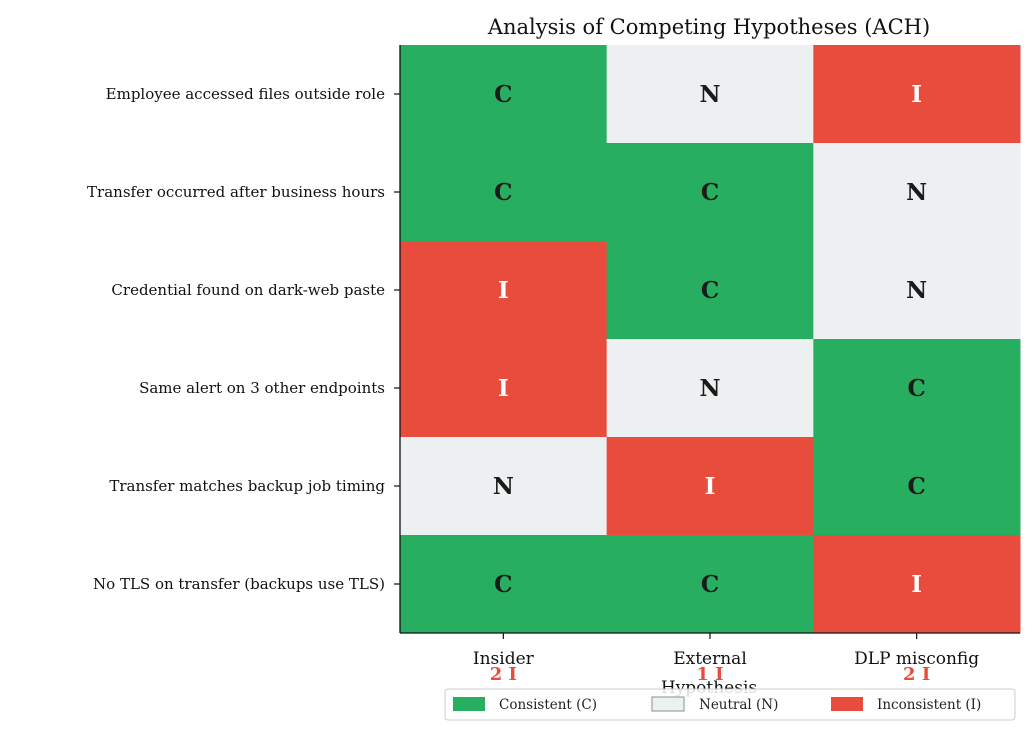  I want to click on evidence-label: Same alert on 3 other endpoints, so click(262, 388).